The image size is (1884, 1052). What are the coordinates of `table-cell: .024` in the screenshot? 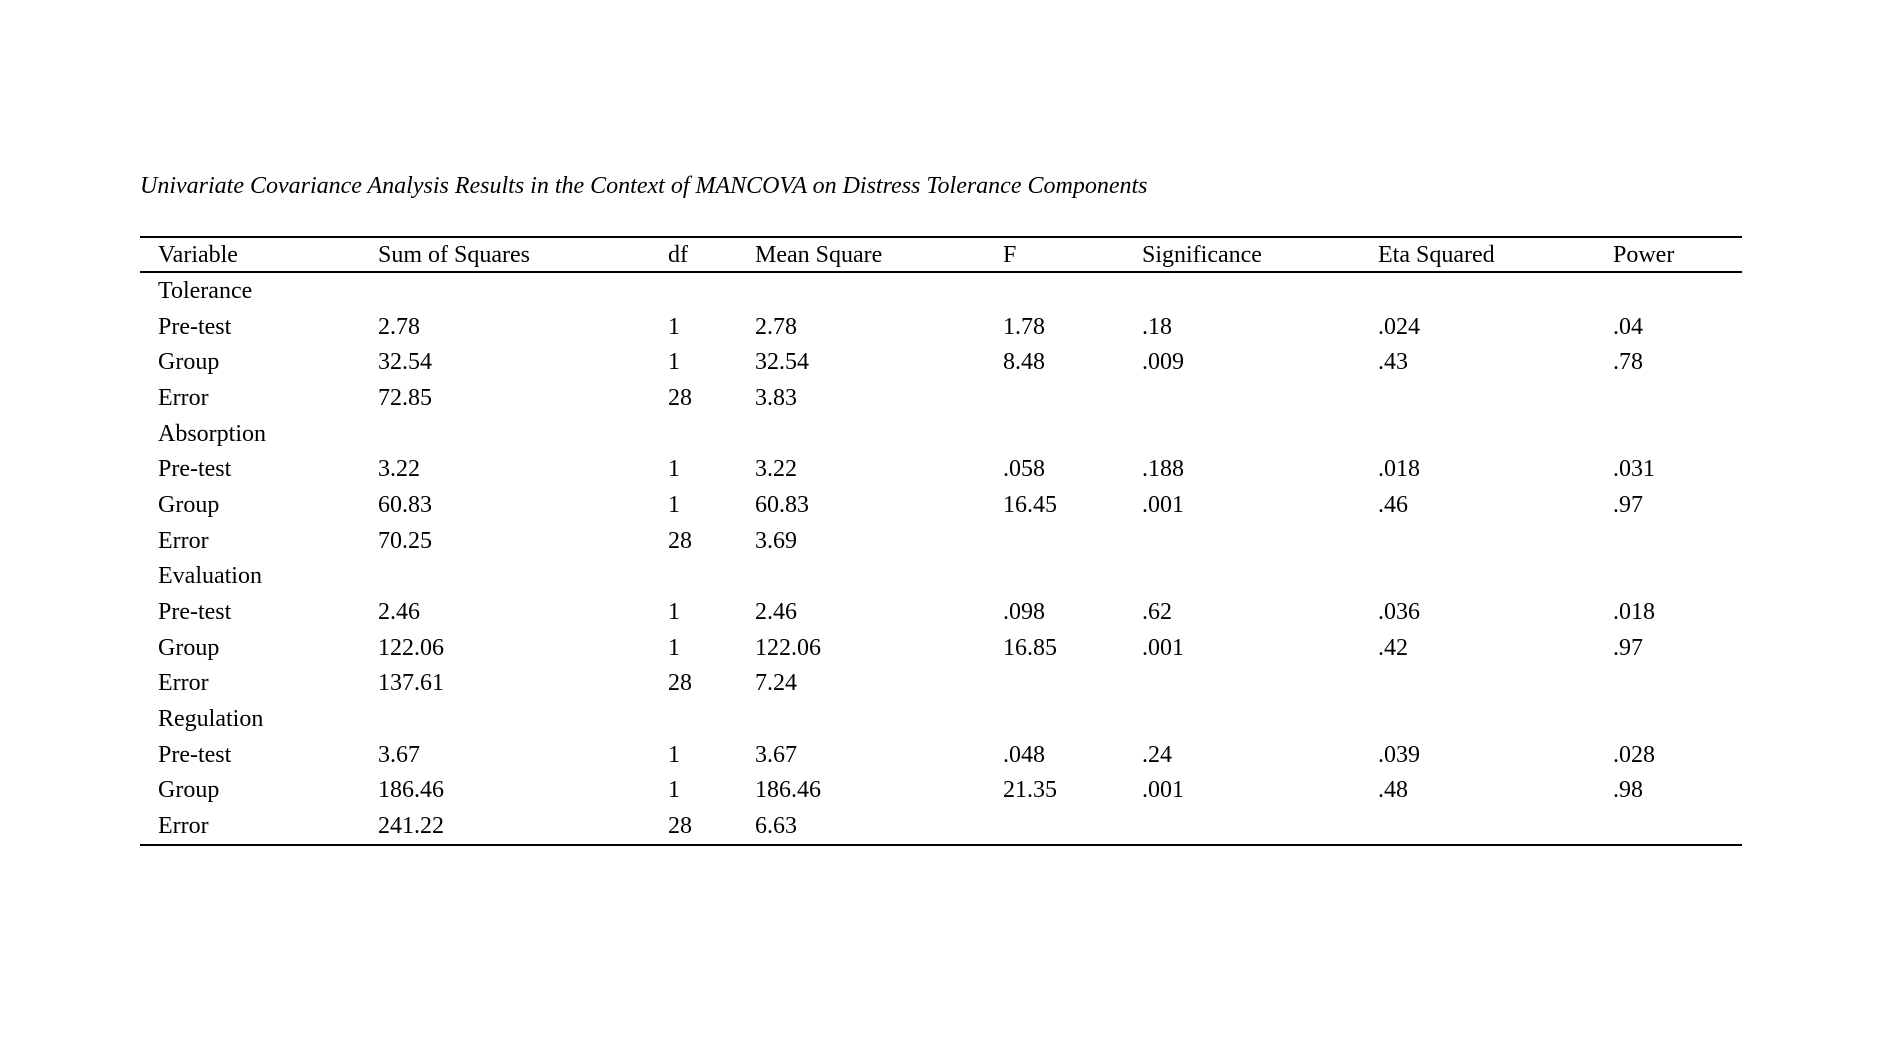 It's located at (1399, 326).